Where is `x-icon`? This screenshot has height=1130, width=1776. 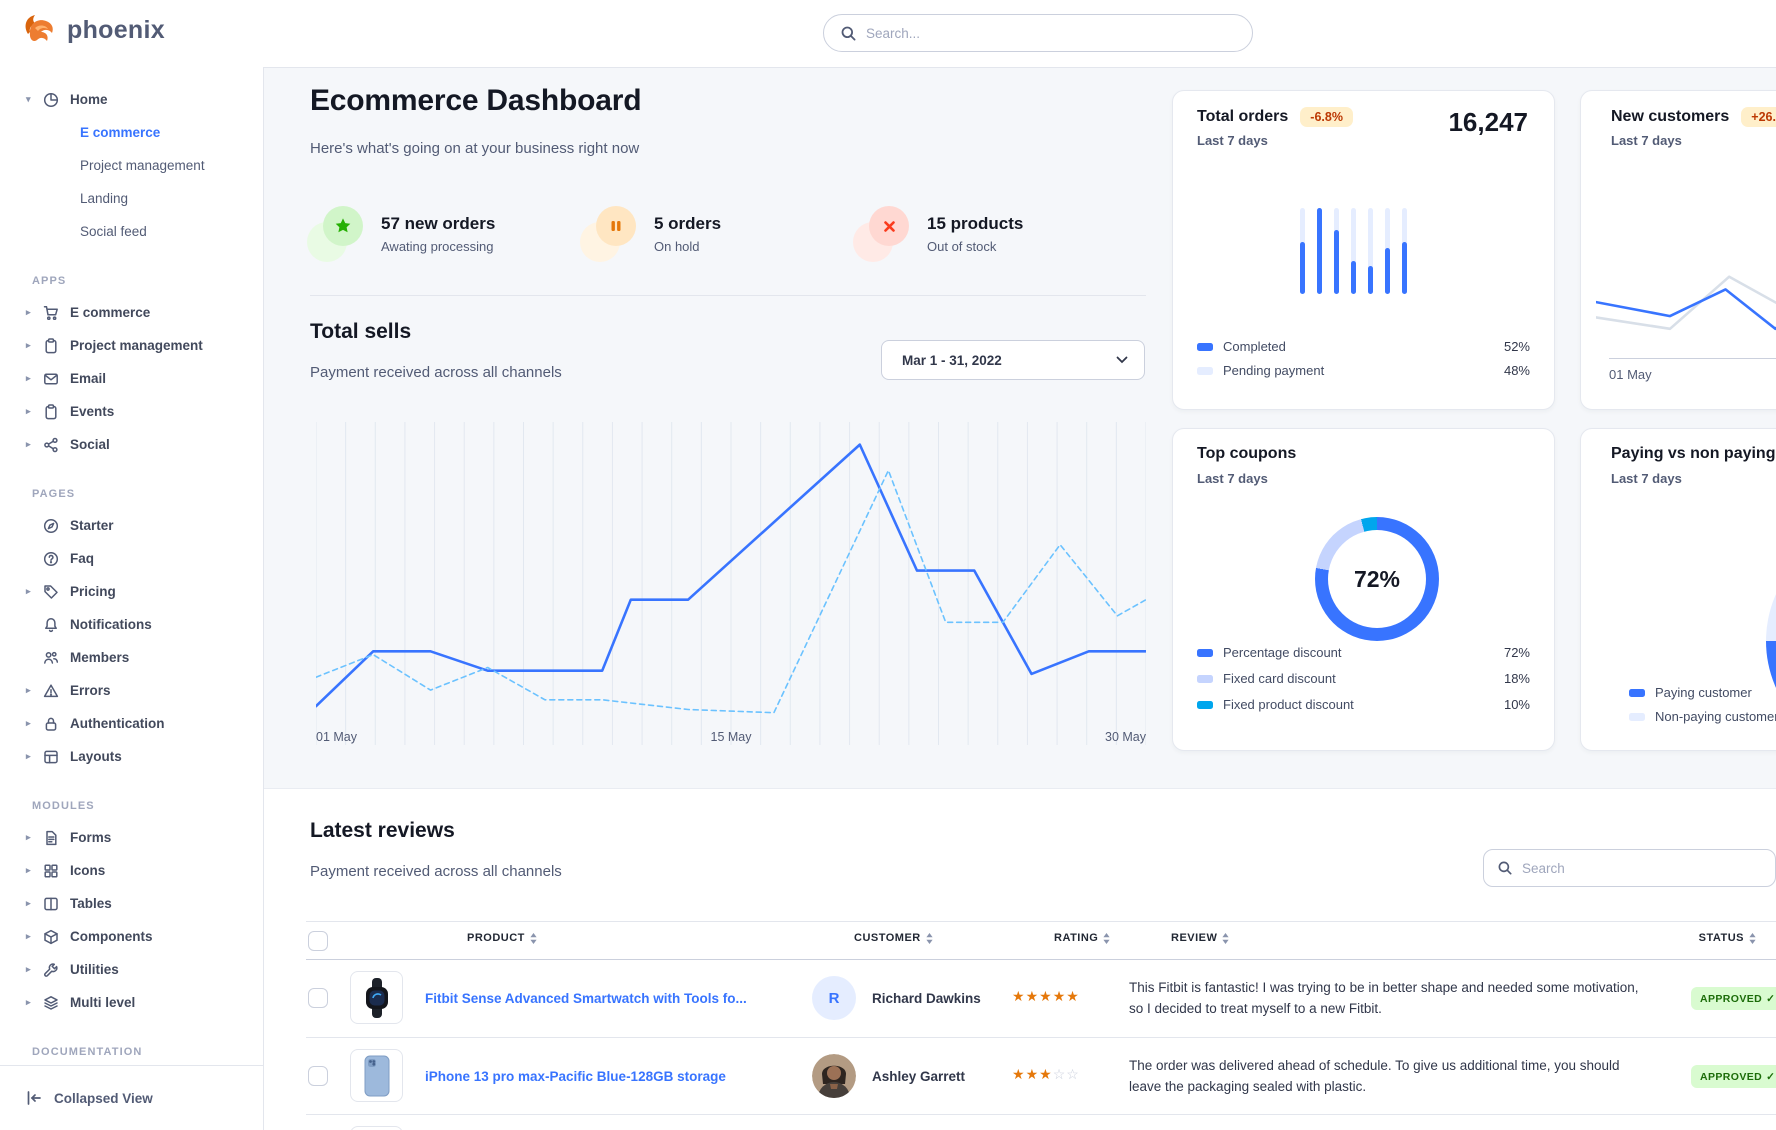 x-icon is located at coordinates (881, 234).